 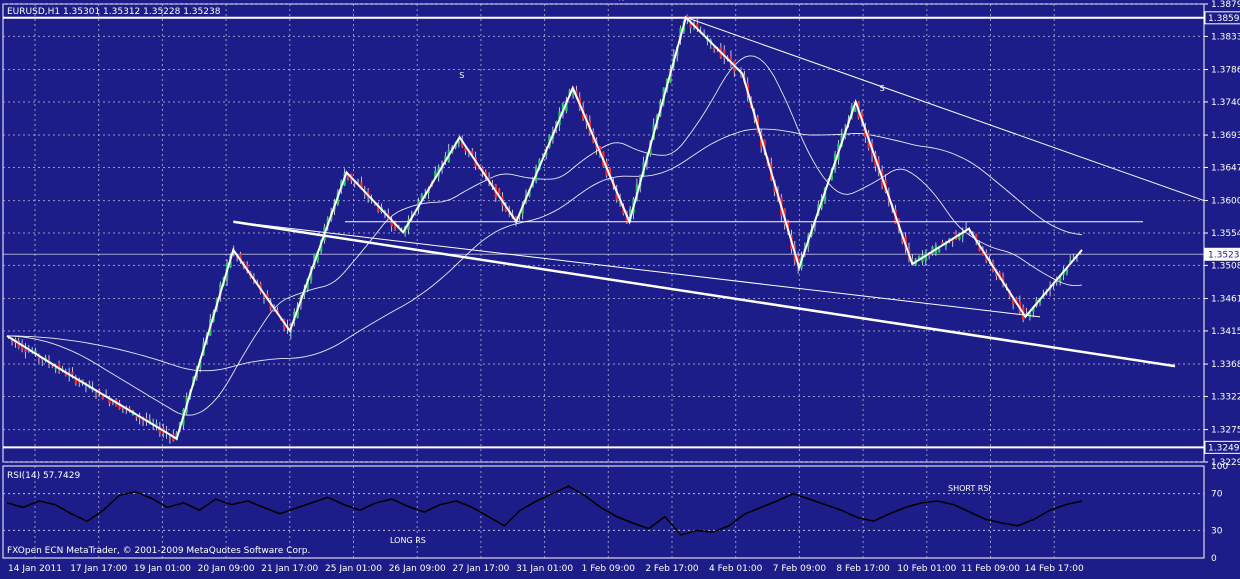 What do you see at coordinates (1225, 266) in the screenshot?
I see `y-tick-label: 1.35080` at bounding box center [1225, 266].